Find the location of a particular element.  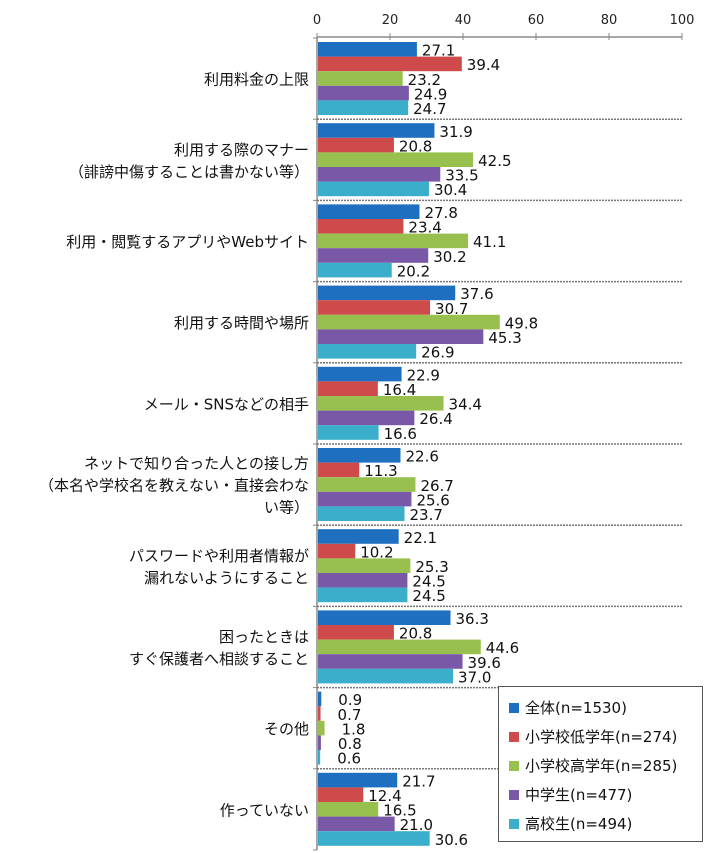

data-label: 22.1 is located at coordinates (420, 538).